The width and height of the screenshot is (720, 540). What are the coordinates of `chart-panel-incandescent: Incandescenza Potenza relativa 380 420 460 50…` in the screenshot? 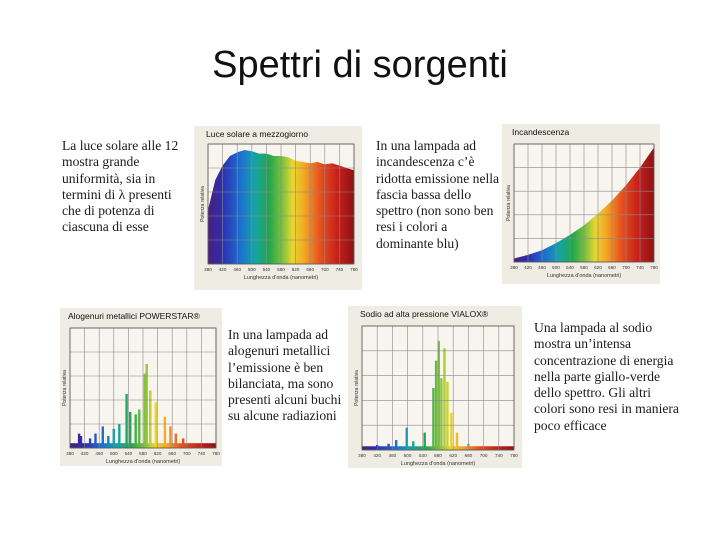 It's located at (581, 204).